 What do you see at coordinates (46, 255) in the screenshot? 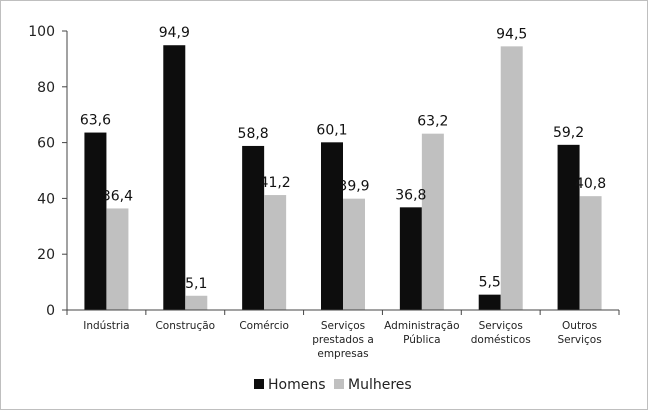
I see `y-tick-label: 20` at bounding box center [46, 255].